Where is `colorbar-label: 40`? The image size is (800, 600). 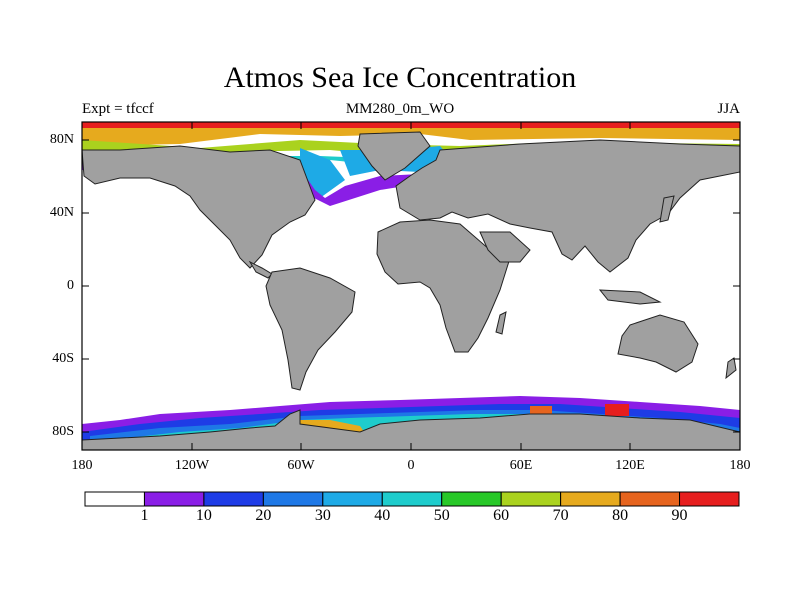
colorbar-label: 40 is located at coordinates (382, 515).